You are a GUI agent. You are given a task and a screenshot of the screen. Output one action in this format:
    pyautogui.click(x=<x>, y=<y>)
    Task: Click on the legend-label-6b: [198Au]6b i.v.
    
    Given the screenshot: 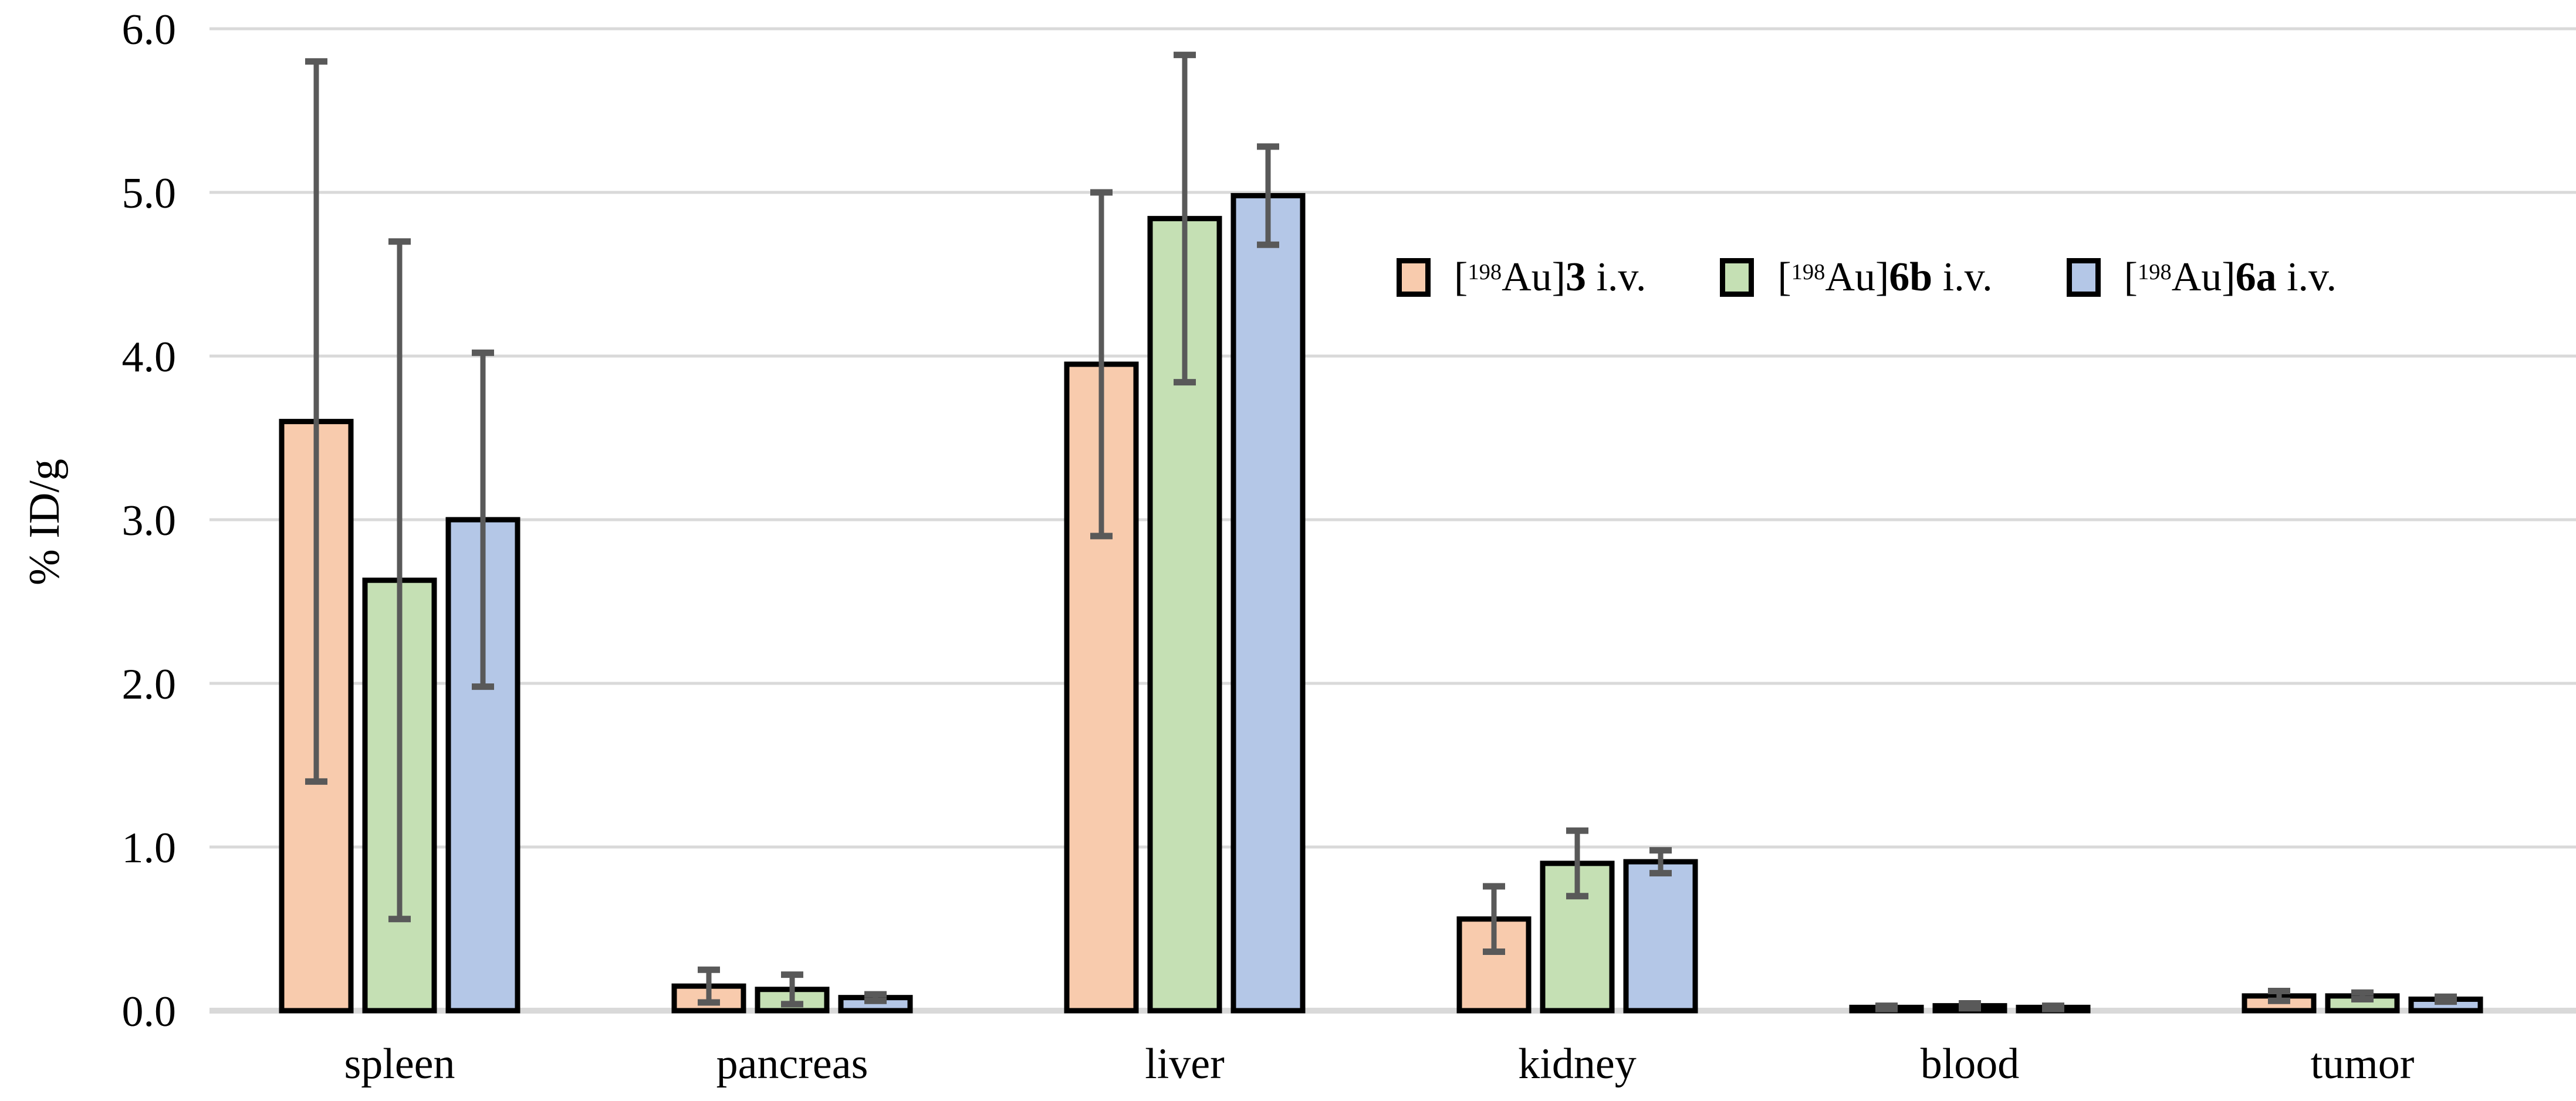 What is the action you would take?
    pyautogui.click(x=1885, y=277)
    